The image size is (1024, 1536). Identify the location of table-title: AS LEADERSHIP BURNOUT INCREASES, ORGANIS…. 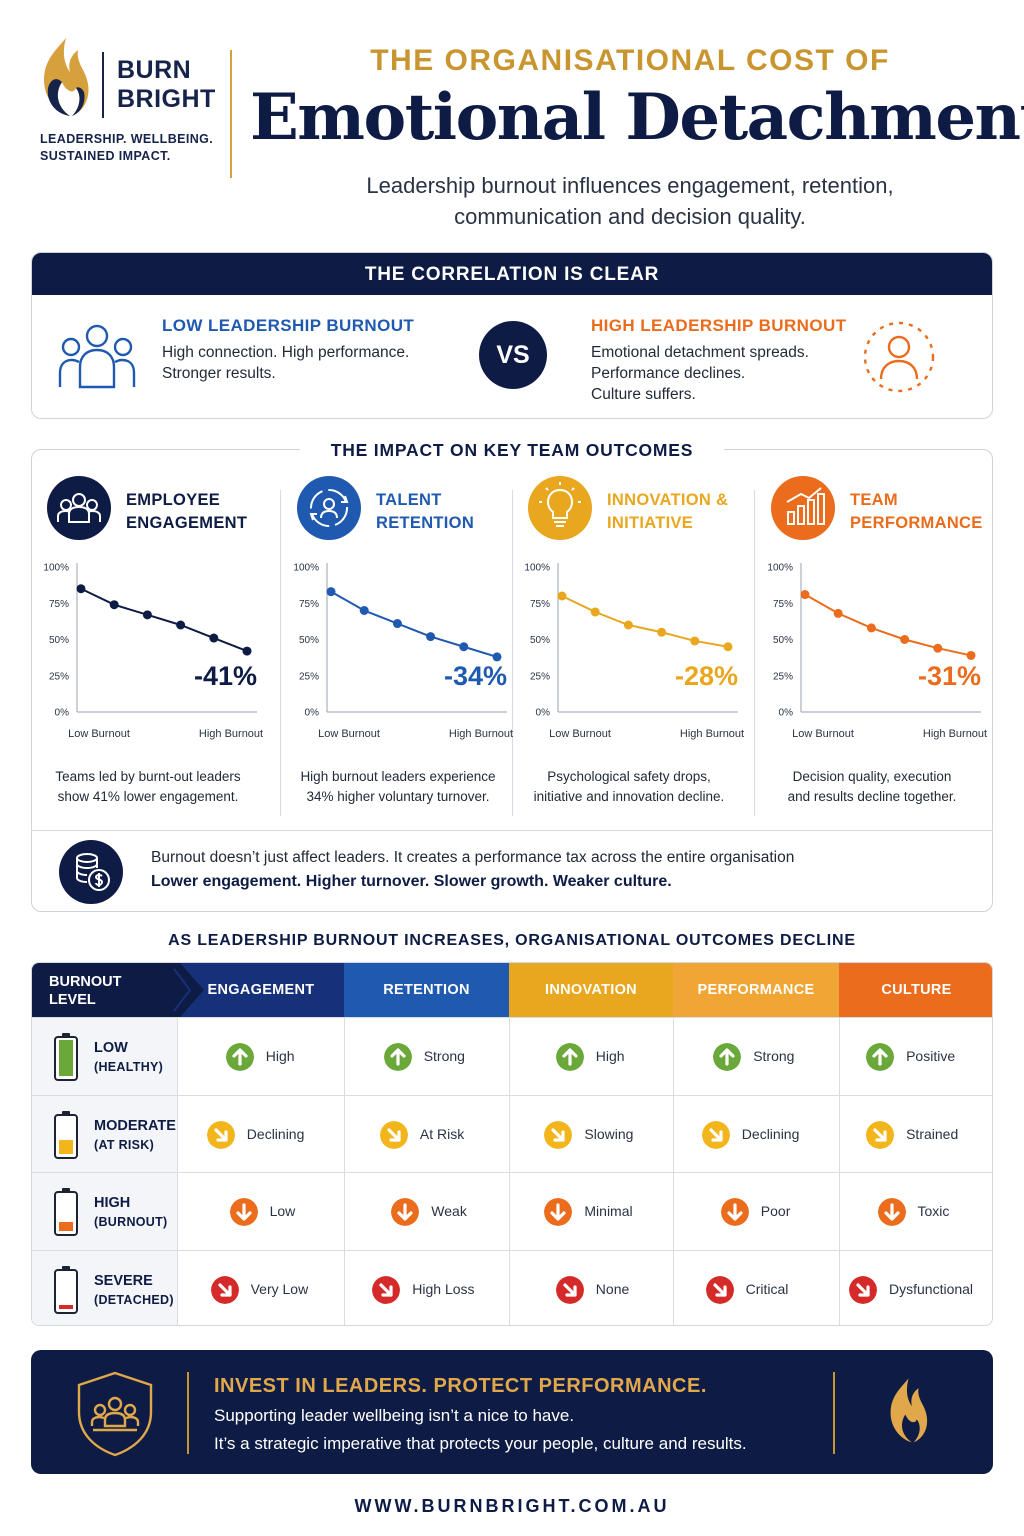
(512, 940).